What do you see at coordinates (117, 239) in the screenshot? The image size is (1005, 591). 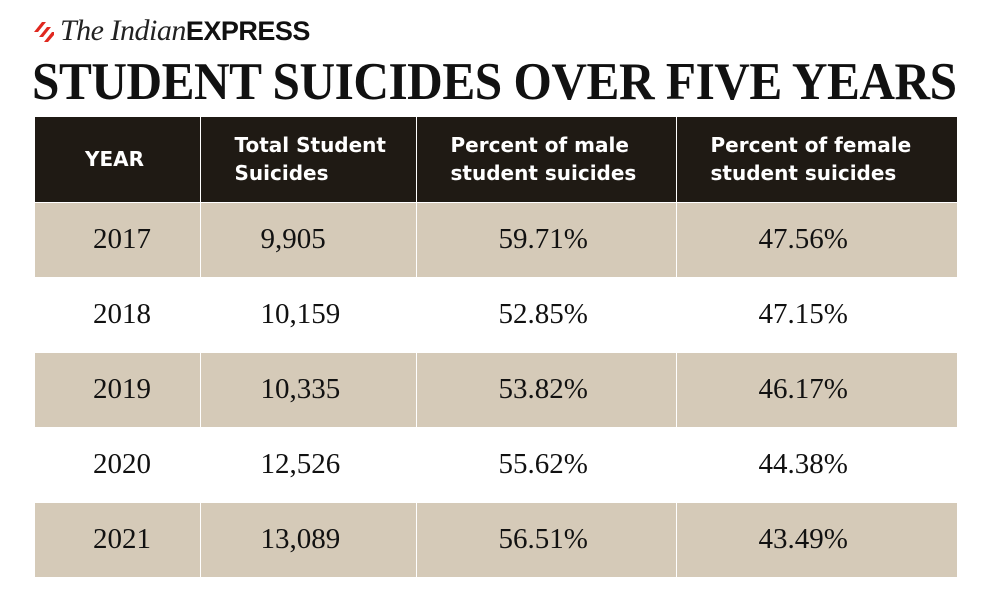 I see `table-cell: 2017` at bounding box center [117, 239].